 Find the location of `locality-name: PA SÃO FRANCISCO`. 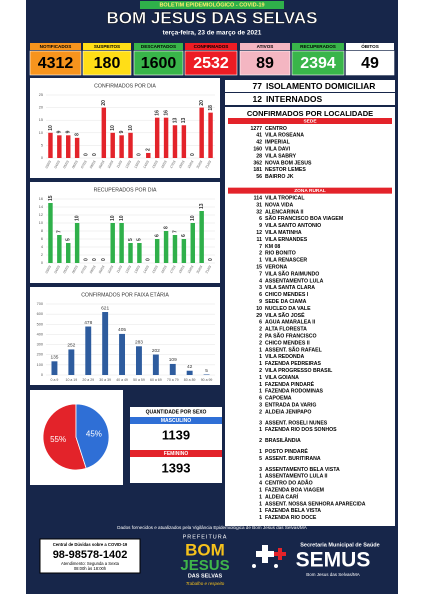

locality-name: PA SÃO FRANCISCO is located at coordinates (291, 335).